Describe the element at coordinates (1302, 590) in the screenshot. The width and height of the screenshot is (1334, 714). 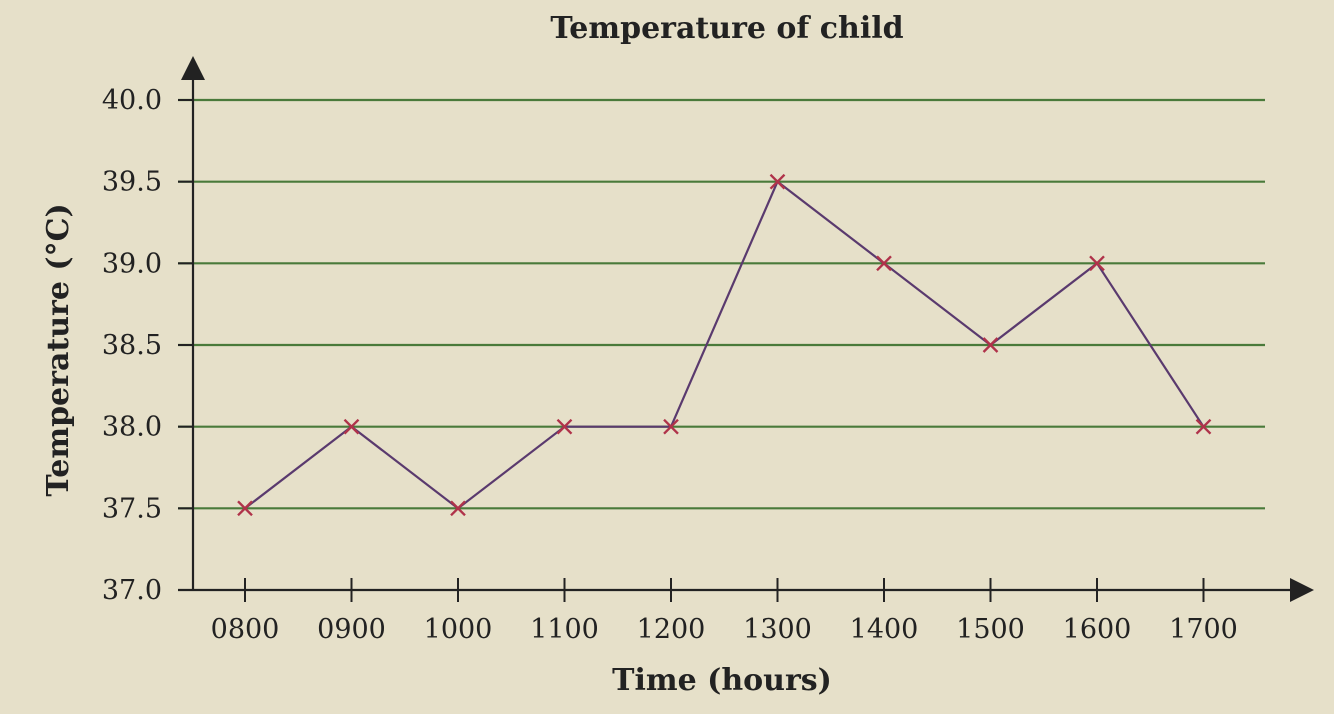
I see `x-axis-arrow` at that location.